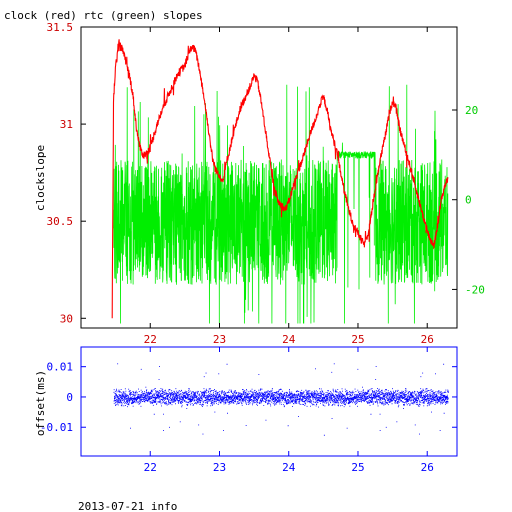  What do you see at coordinates (475, 289) in the screenshot?
I see `top-right-tick-label: -20` at bounding box center [475, 289].